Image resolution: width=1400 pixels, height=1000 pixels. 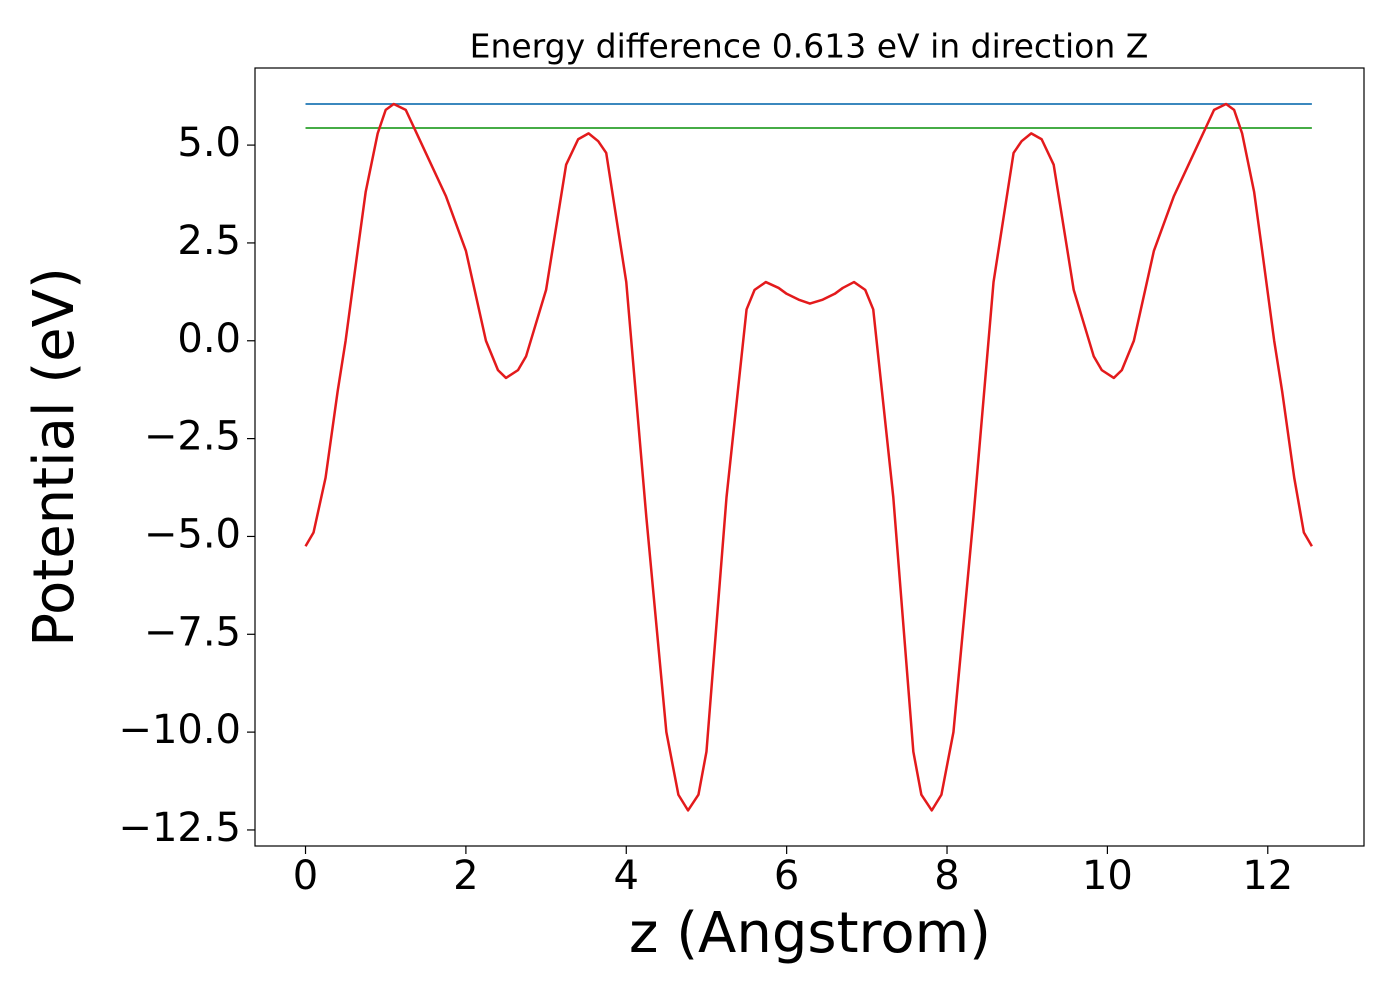 I want to click on y-tick-label: 0.0, so click(x=209, y=339).